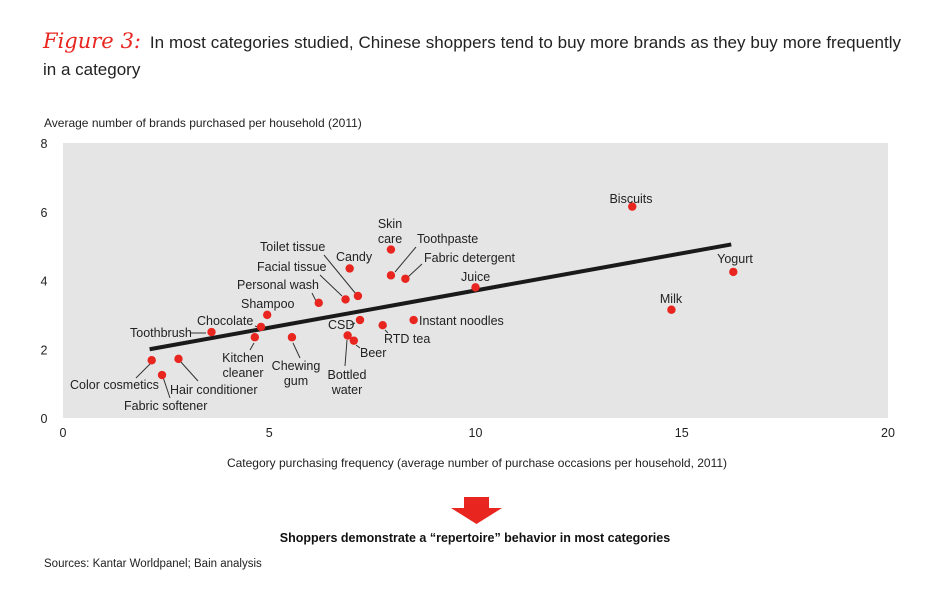  What do you see at coordinates (461, 321) in the screenshot?
I see `label-instant-noodles: Instant noodles` at bounding box center [461, 321].